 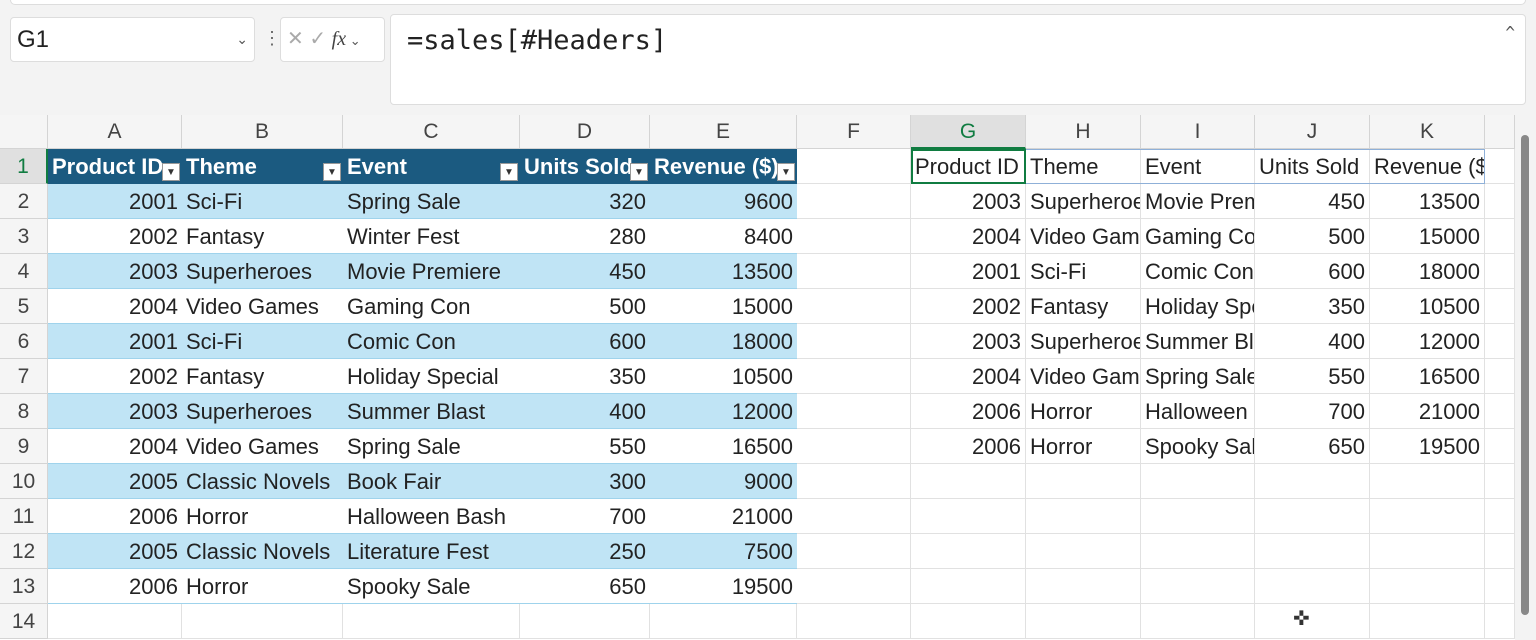 I want to click on column-header: D, so click(x=585, y=132).